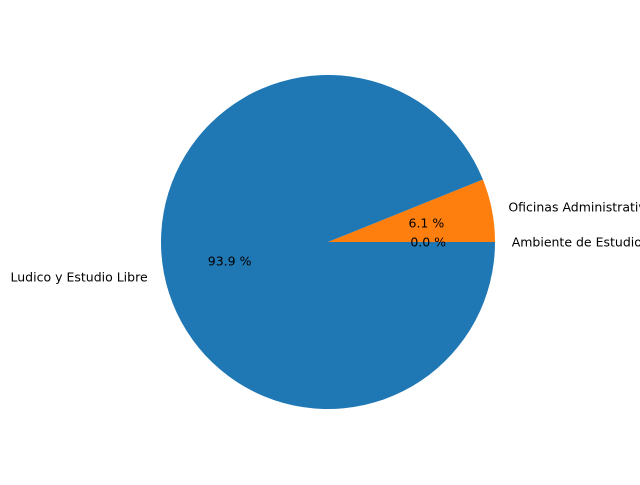 The width and height of the screenshot is (640, 485). I want to click on slice-pct-oficinas-administrativas: 6.1 %, so click(427, 222).